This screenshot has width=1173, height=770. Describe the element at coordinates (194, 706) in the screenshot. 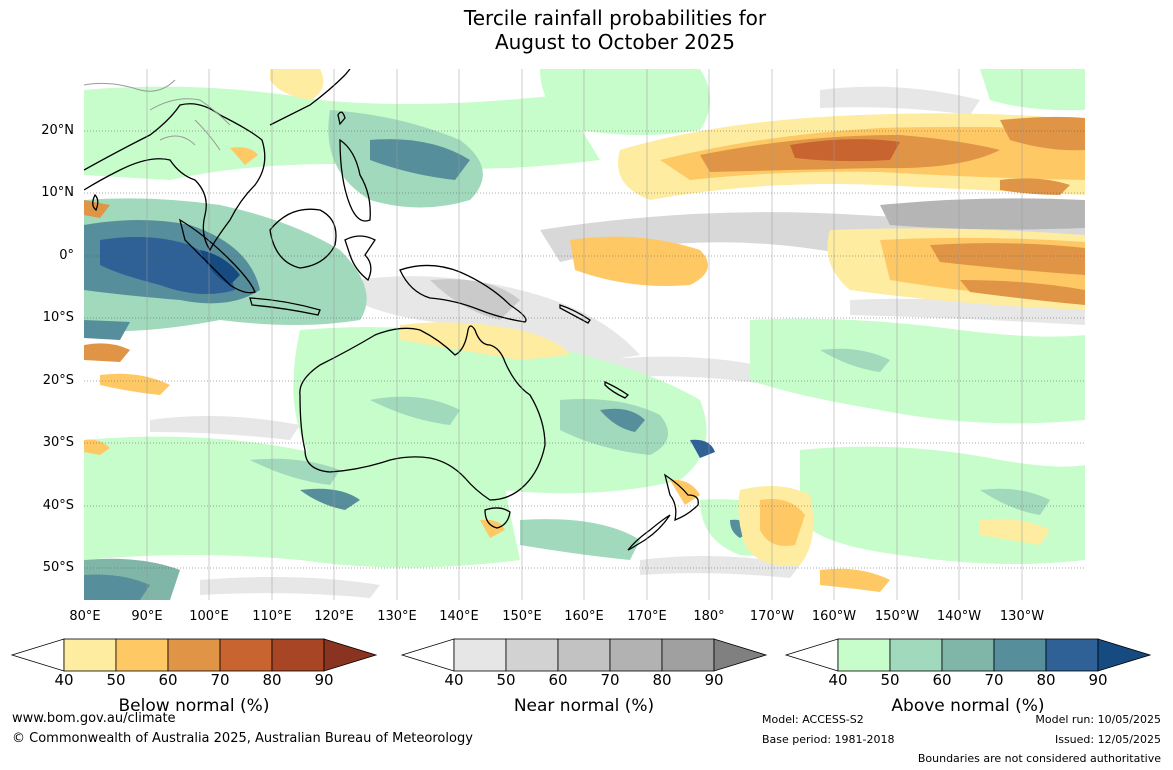

I see `below-normal-title: Below normal (%)` at that location.